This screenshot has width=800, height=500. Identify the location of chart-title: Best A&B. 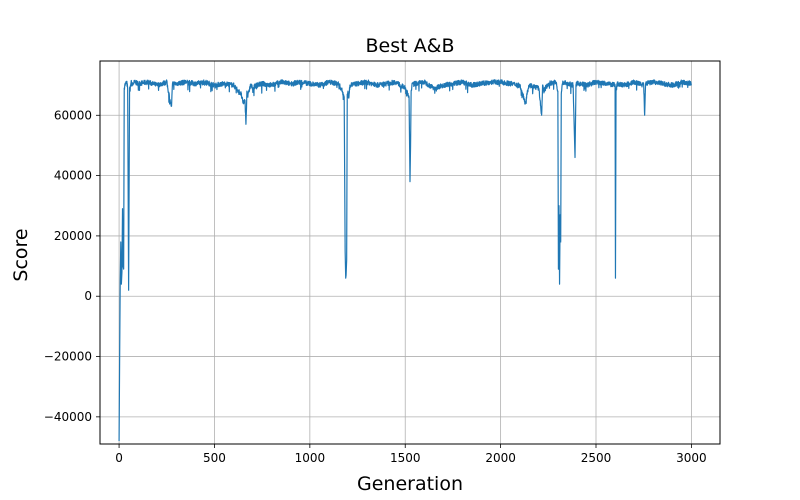
(410, 46).